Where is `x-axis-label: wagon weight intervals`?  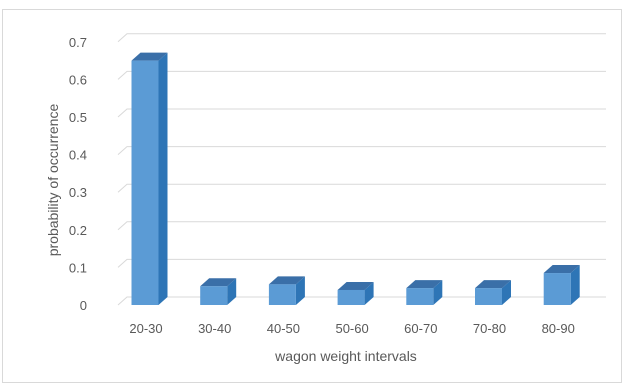 x-axis-label: wagon weight intervals is located at coordinates (345, 356).